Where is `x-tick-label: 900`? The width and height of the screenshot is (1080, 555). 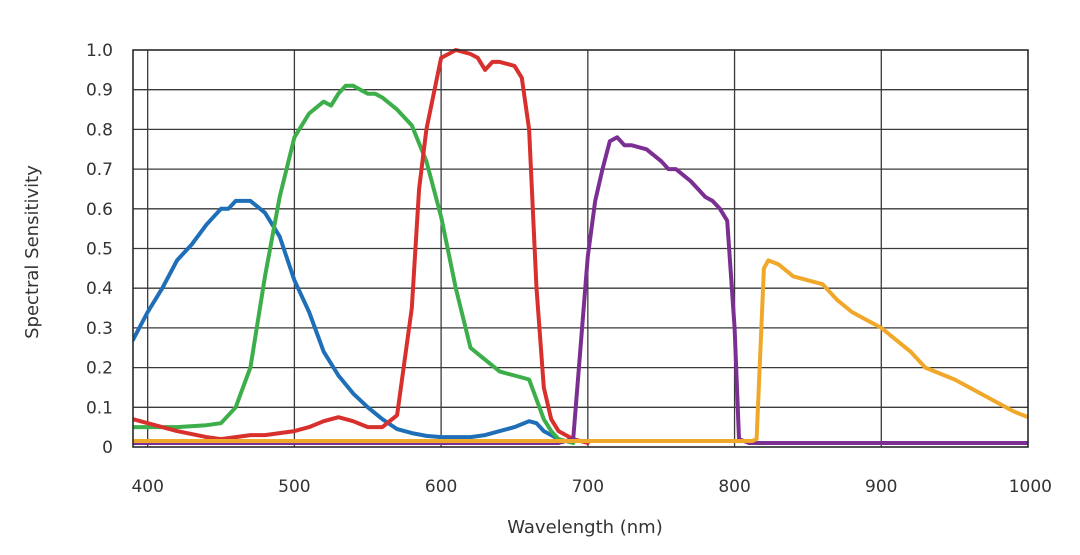
x-tick-label: 900 is located at coordinates (881, 487).